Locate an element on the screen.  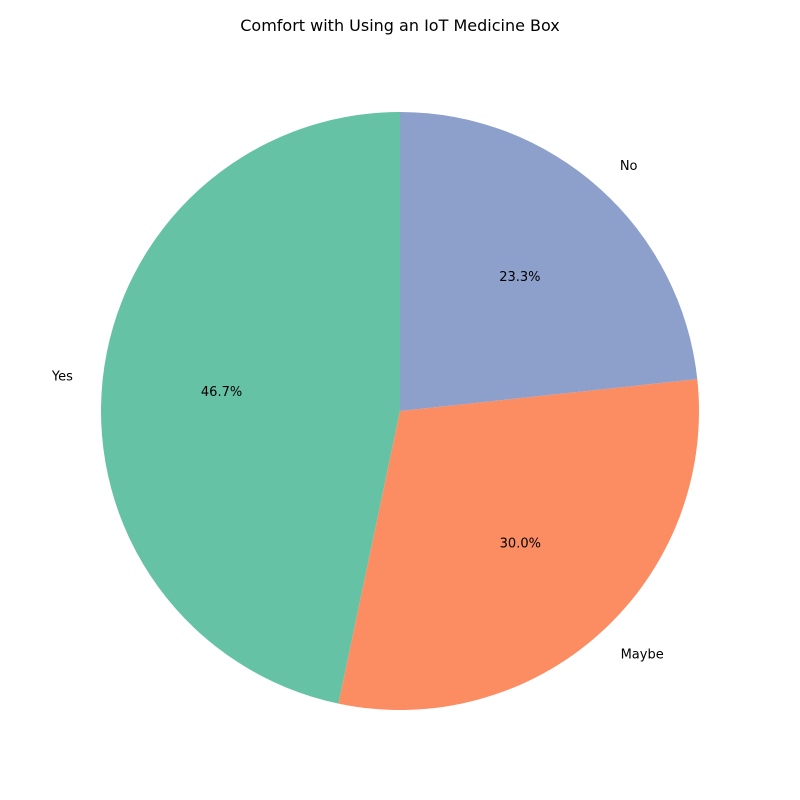
percent-label-maybe: 30.0% is located at coordinates (520, 544).